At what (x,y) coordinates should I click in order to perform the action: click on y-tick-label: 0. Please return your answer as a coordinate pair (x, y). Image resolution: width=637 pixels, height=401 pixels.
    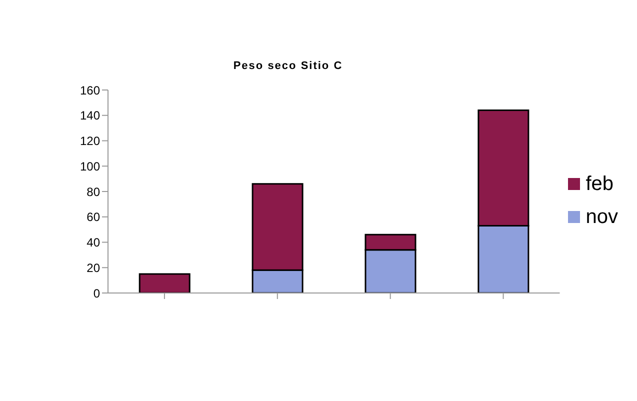
    Looking at the image, I should click on (96, 293).